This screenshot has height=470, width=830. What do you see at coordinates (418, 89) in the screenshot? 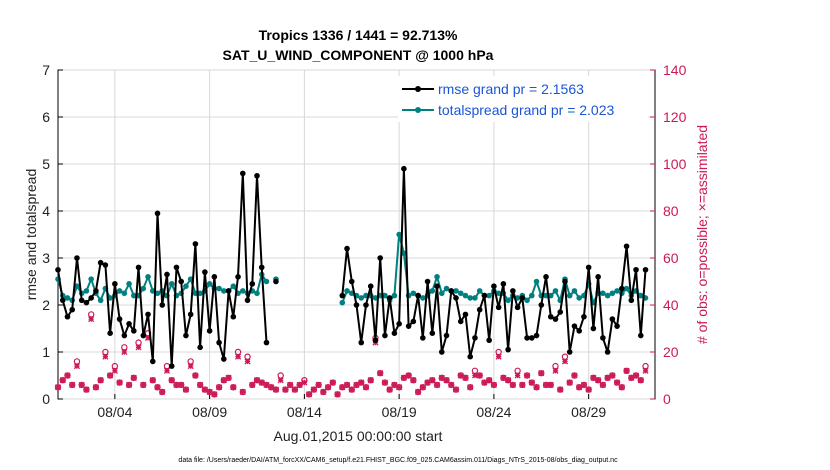
I see `legend-marker-rmse` at bounding box center [418, 89].